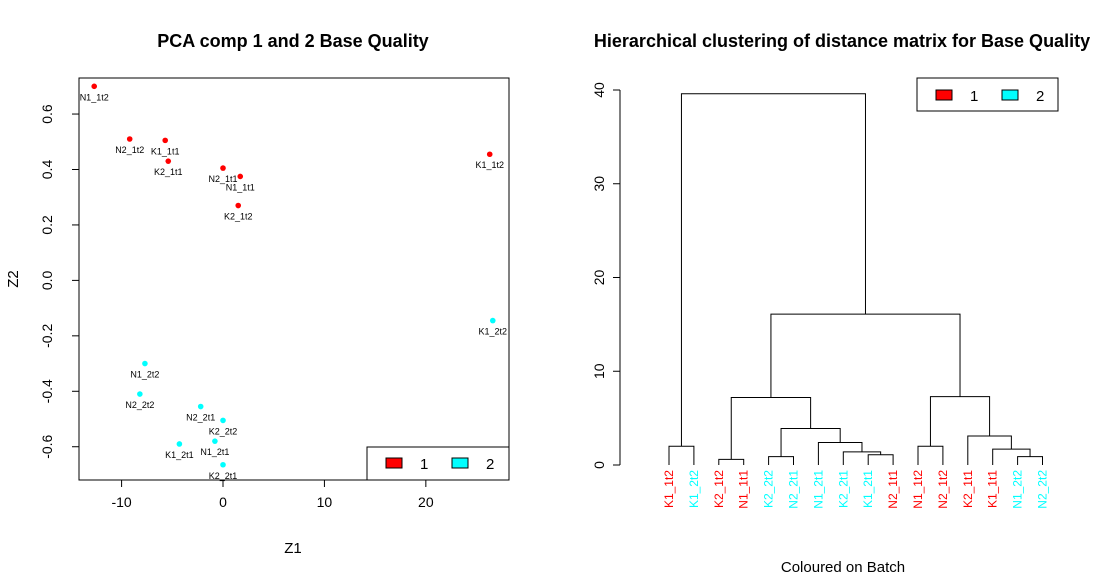  What do you see at coordinates (769, 489) in the screenshot?
I see `dendrogram-leaf-label: K2_2t2` at bounding box center [769, 489].